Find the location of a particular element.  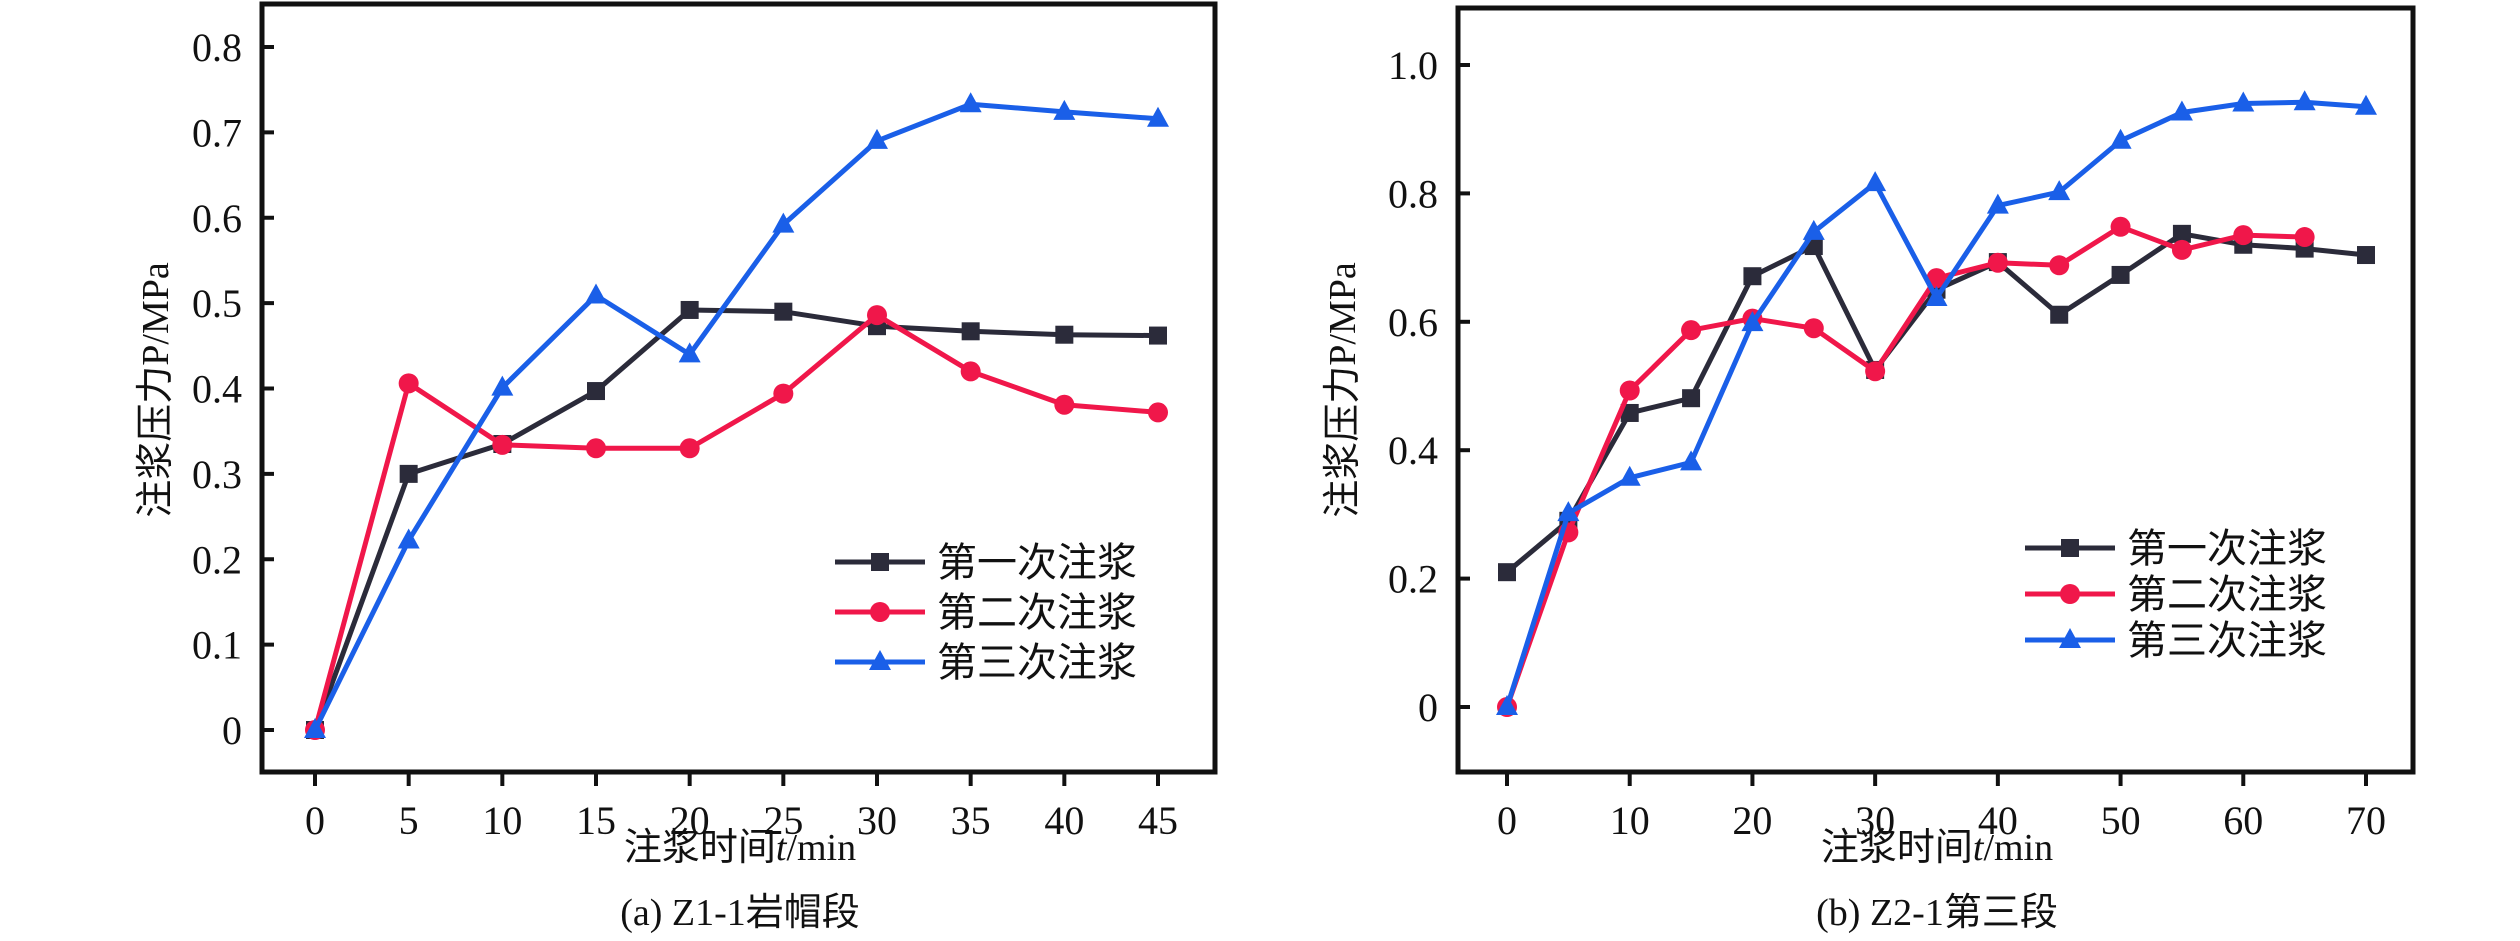

y-tick-label: 0 is located at coordinates (232, 730).